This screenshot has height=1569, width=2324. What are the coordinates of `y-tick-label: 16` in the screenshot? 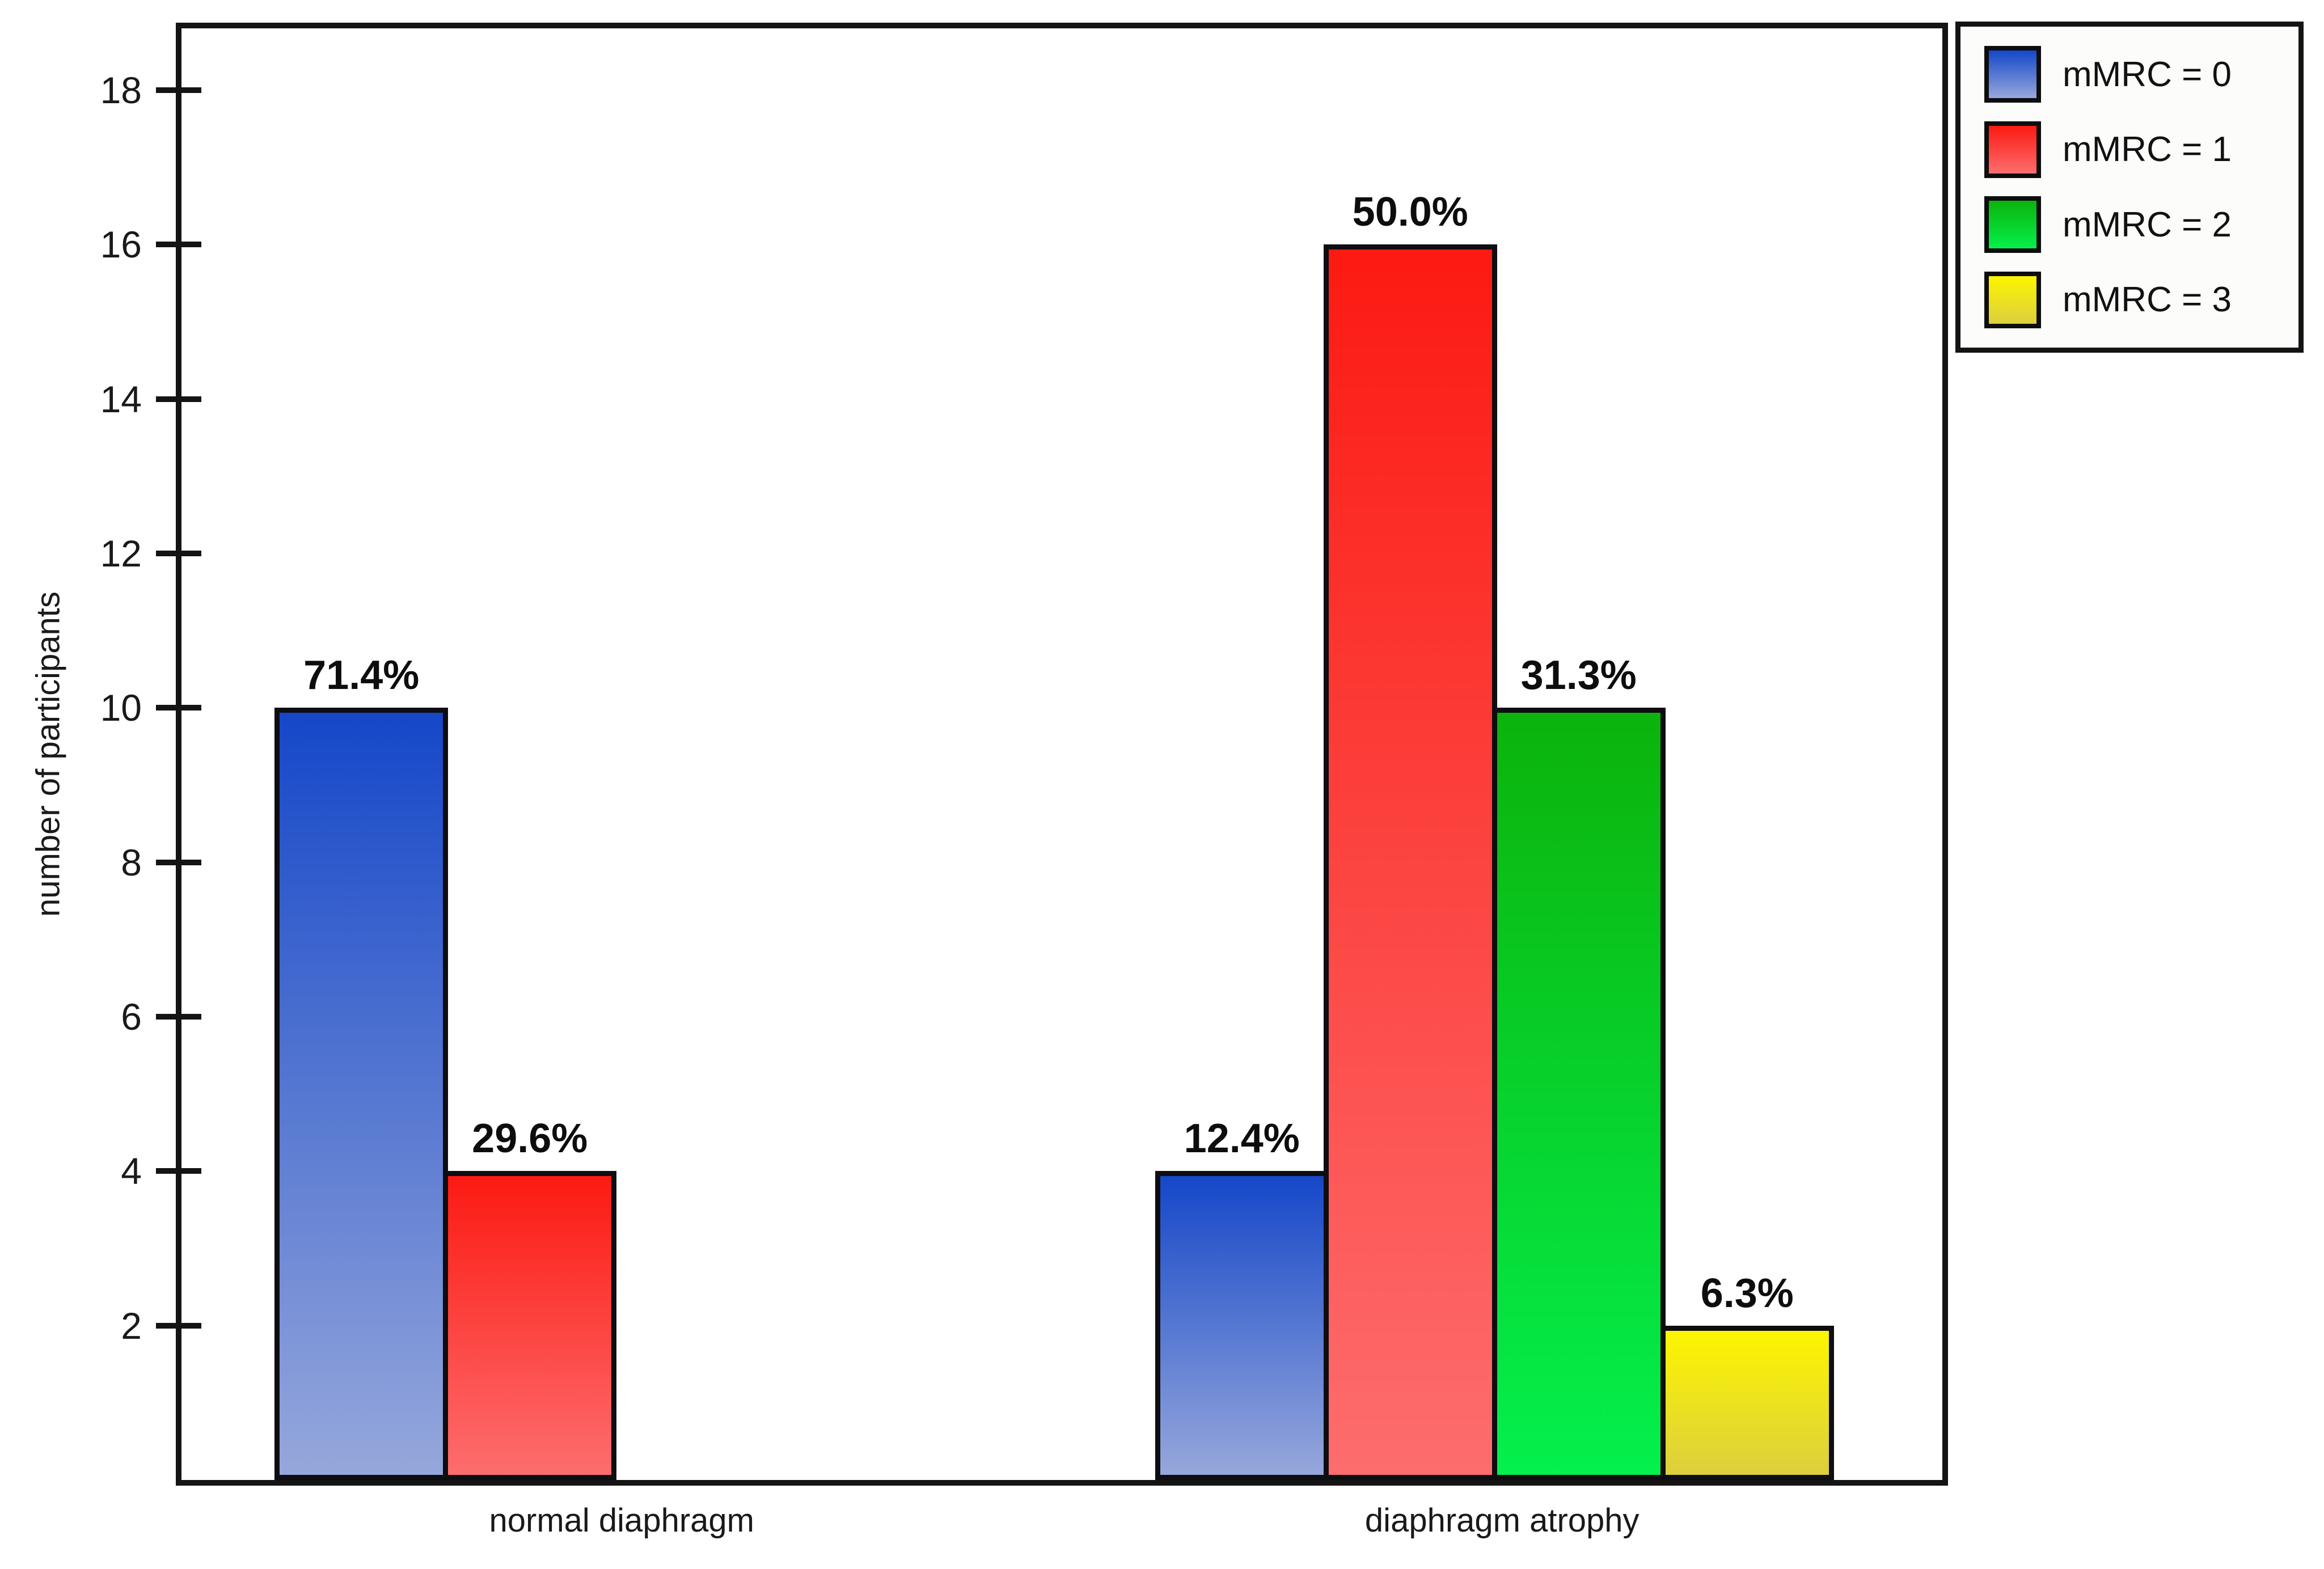 It's located at (121, 244).